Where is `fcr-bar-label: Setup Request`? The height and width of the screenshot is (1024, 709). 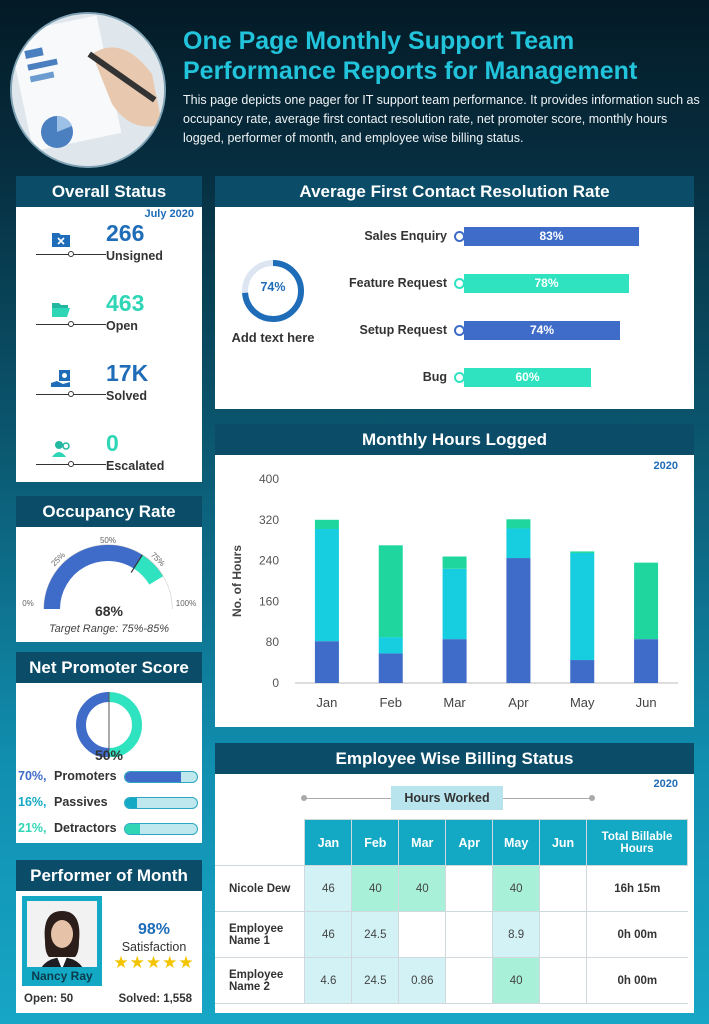 fcr-bar-label: Setup Request is located at coordinates (403, 330).